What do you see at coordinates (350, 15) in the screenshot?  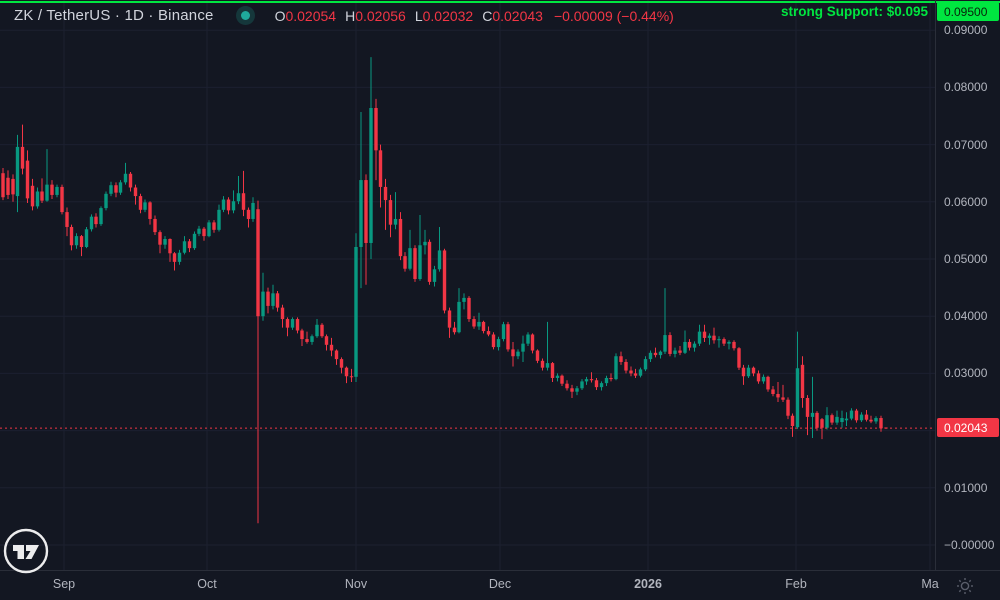 I see `high-label: H` at bounding box center [350, 15].